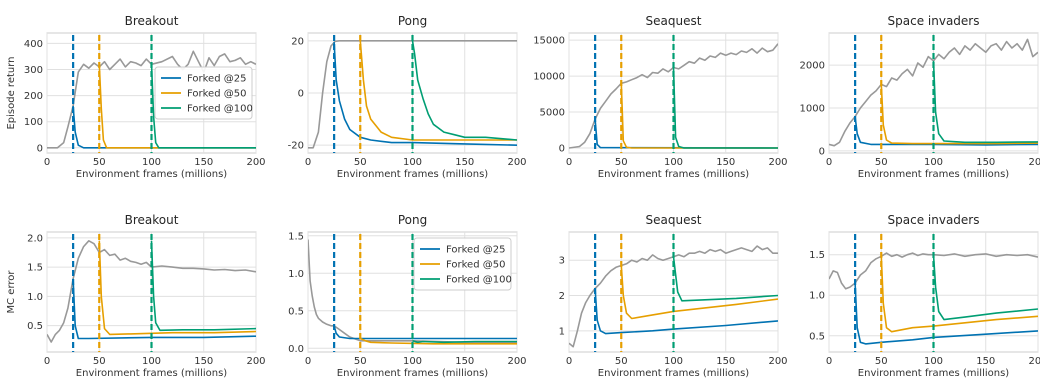 The width and height of the screenshot is (1040, 388). I want to click on y-tick-label: 15000, so click(549, 41).